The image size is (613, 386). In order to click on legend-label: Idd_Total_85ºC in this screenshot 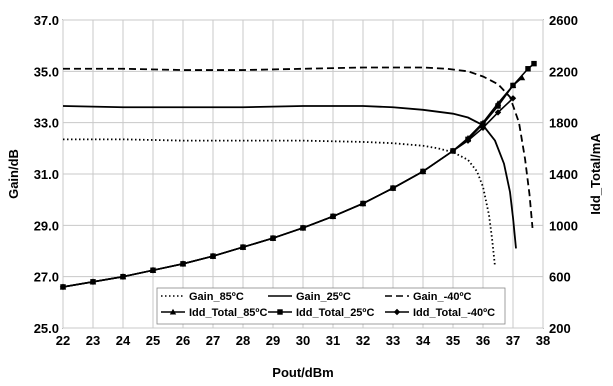, I will do `click(228, 313)`.